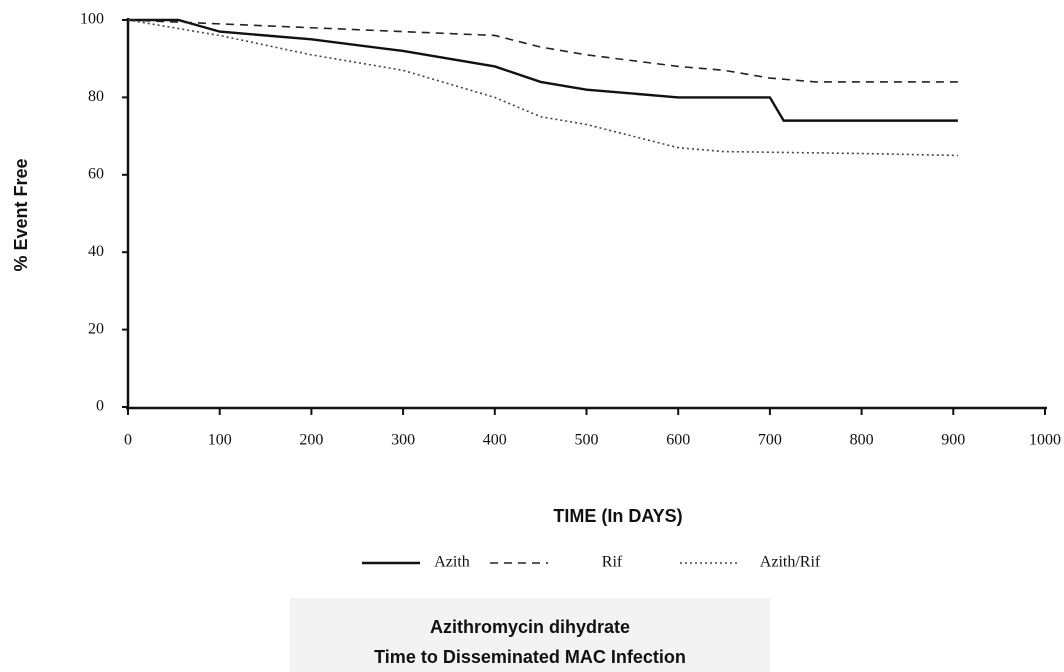 Image resolution: width=1064 pixels, height=672 pixels. What do you see at coordinates (403, 440) in the screenshot?
I see `x-tick-label: 300` at bounding box center [403, 440].